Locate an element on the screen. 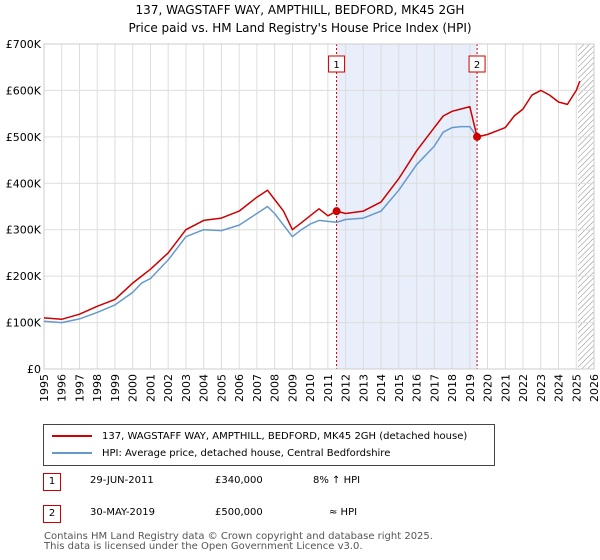 This screenshot has height=560, width=600. sale-date: 30-MAY-2019 is located at coordinates (123, 512).